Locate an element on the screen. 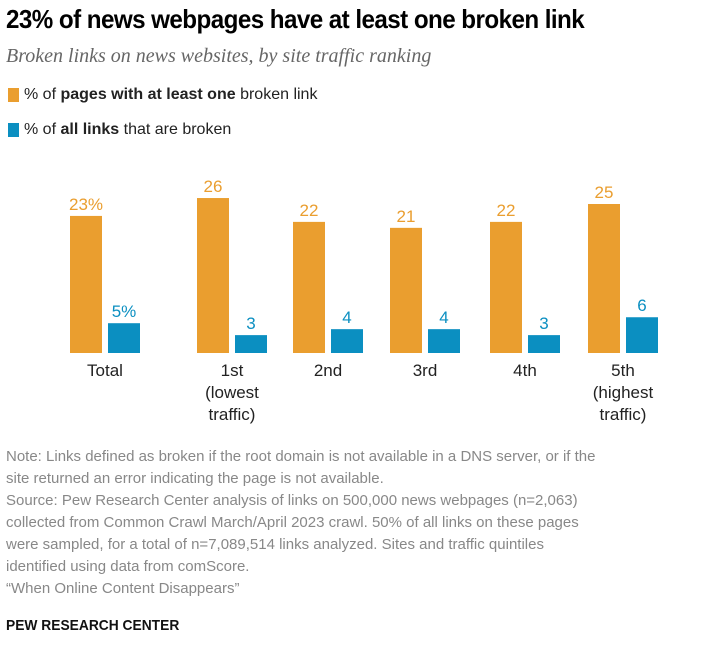 This screenshot has height=645, width=703. data-label-links-3rd: 4 is located at coordinates (443, 317).